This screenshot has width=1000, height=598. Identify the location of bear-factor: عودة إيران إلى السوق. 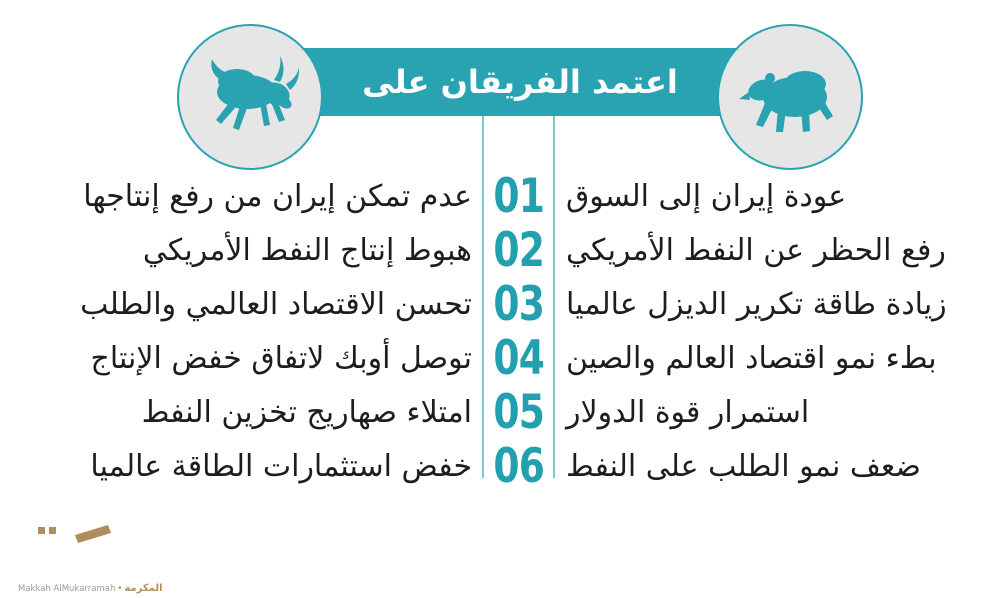
(706, 196).